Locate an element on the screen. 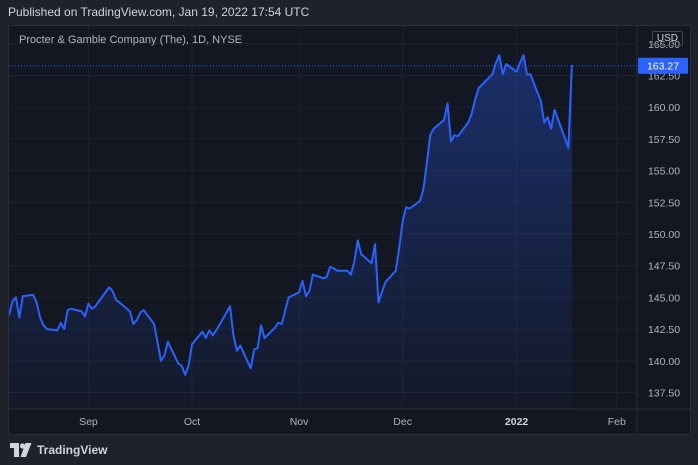  y-tick-label: 145.00 is located at coordinates (664, 298).